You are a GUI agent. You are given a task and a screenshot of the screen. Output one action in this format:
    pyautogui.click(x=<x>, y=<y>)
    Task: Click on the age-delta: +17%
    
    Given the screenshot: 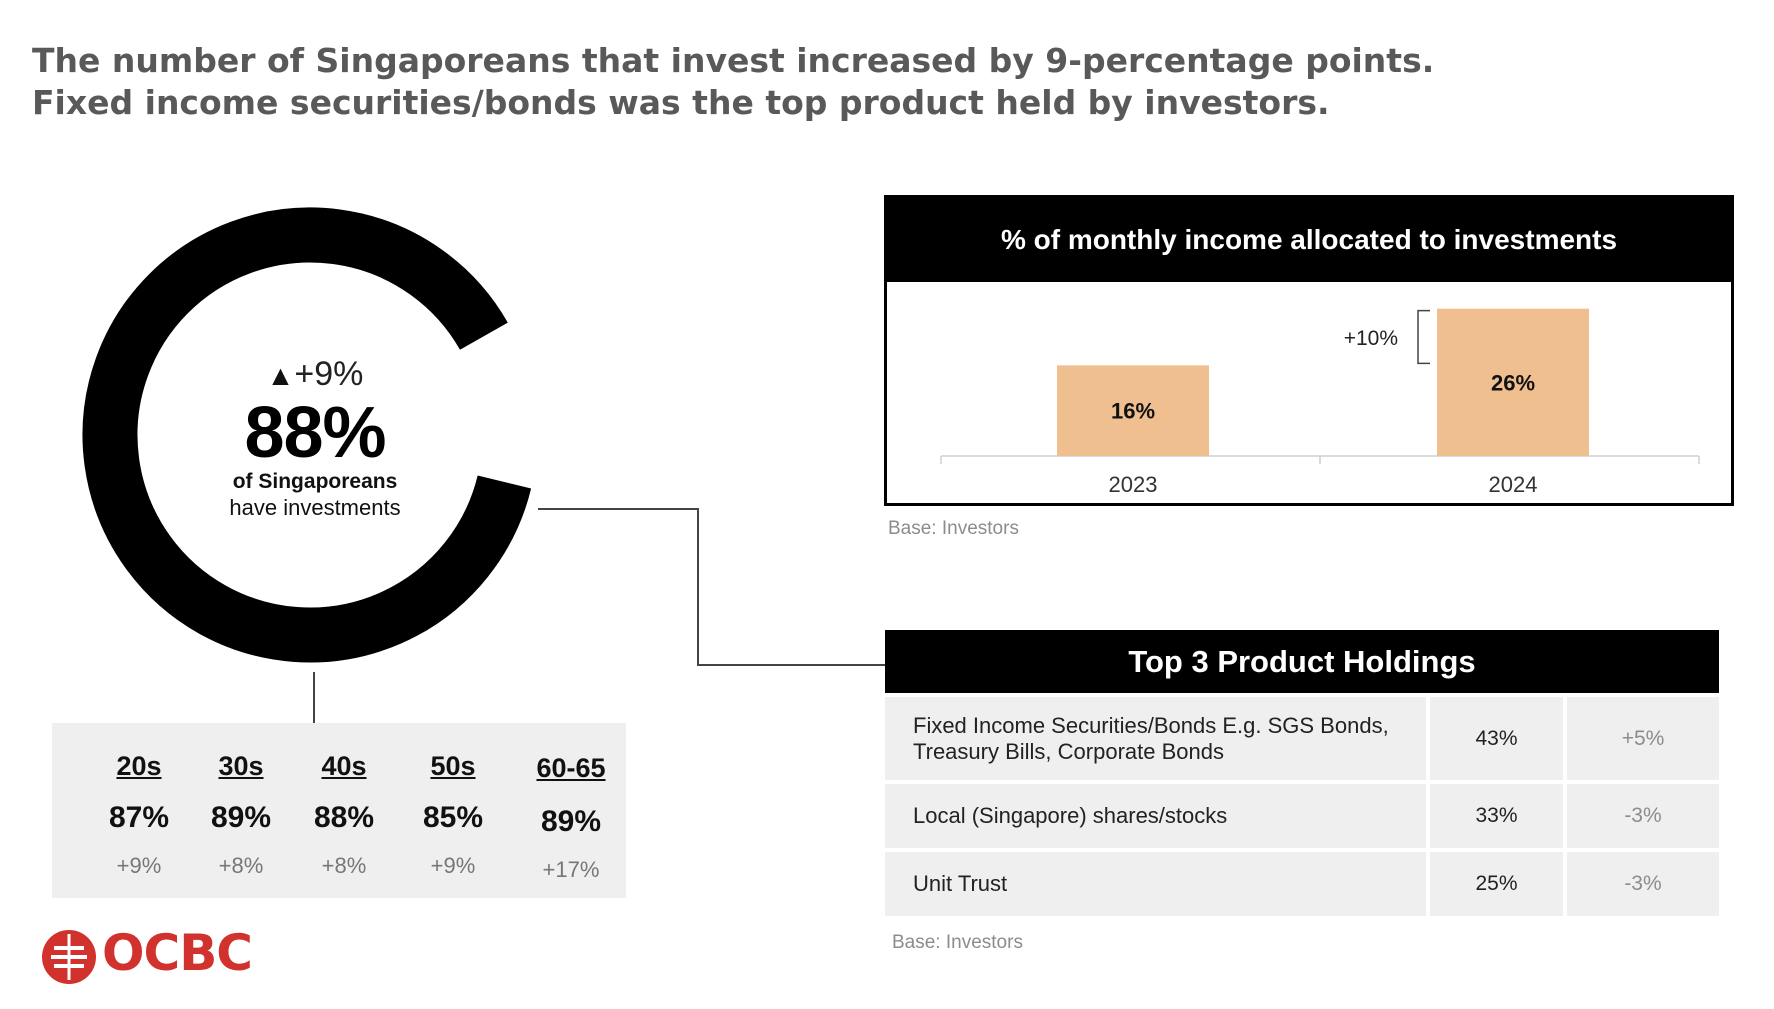 What is the action you would take?
    pyautogui.click(x=571, y=869)
    